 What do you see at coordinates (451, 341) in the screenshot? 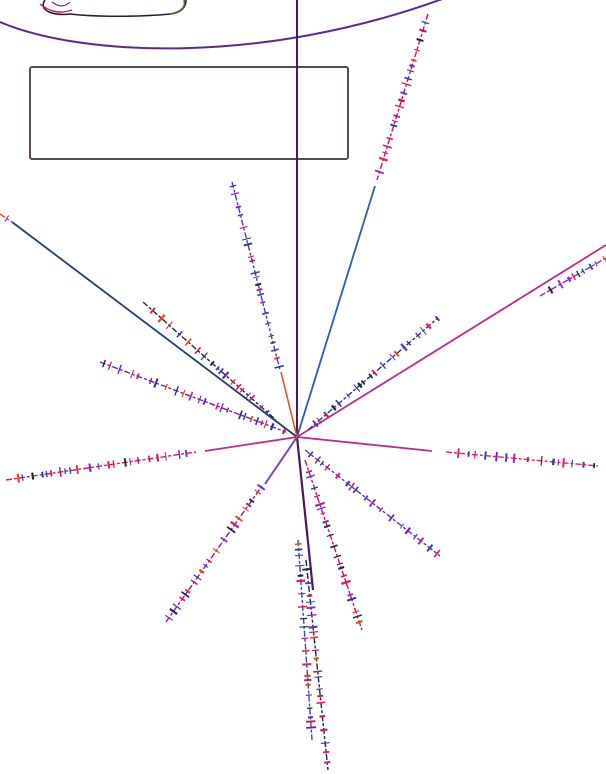
I see `ray-far-right` at bounding box center [451, 341].